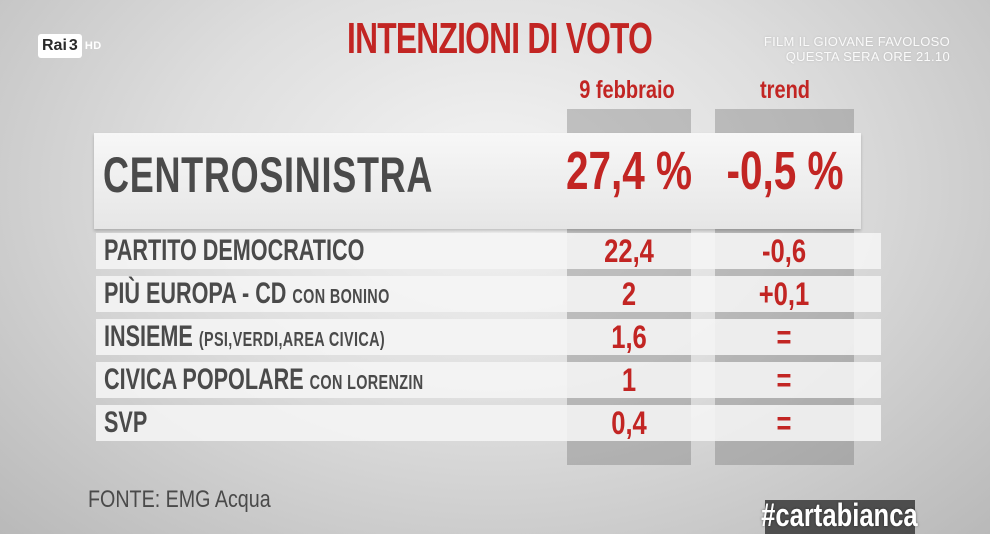 This screenshot has height=534, width=990. I want to click on row-value: 1,6, so click(629, 337).